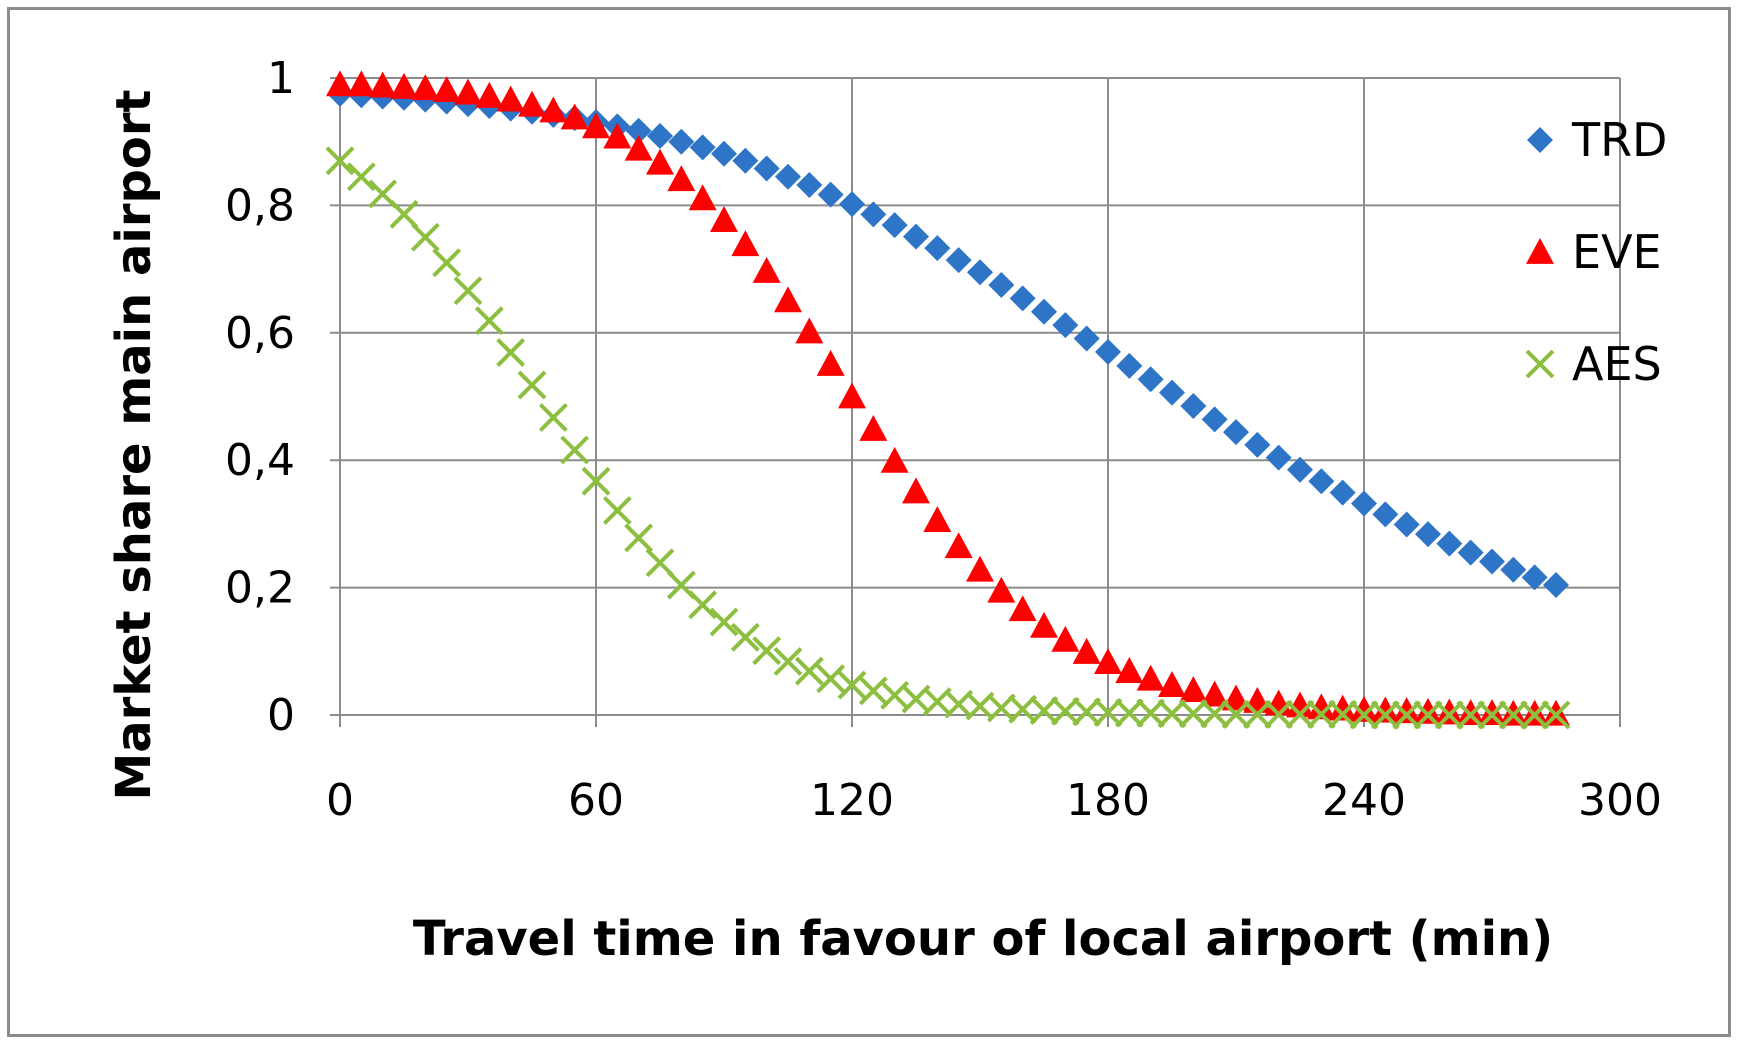 The image size is (1740, 1046). What do you see at coordinates (260, 588) in the screenshot?
I see `y-tick-label: 0,2` at bounding box center [260, 588].